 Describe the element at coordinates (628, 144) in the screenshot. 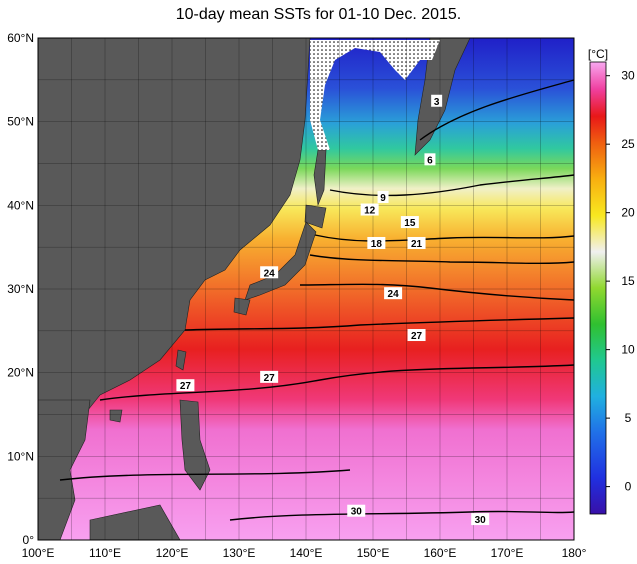

I see `colorbar-tick-label: 25` at that location.